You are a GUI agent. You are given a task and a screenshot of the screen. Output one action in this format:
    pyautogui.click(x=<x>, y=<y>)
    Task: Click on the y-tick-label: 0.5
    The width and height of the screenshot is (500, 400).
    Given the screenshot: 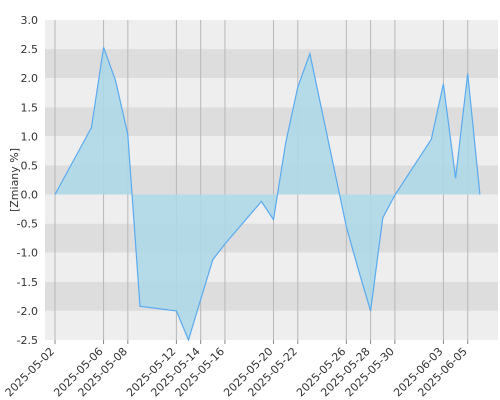 What is the action you would take?
    pyautogui.click(x=30, y=165)
    